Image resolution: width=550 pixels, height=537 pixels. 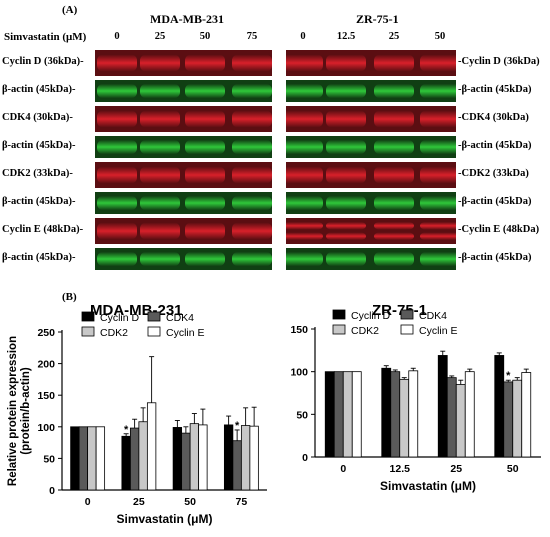 I want to click on panel-a-label: (A), so click(x=70, y=10).